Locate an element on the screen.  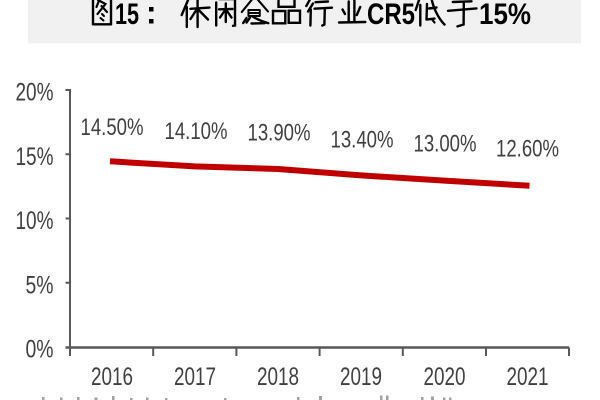
svg-text: 2019 is located at coordinates (361, 377).